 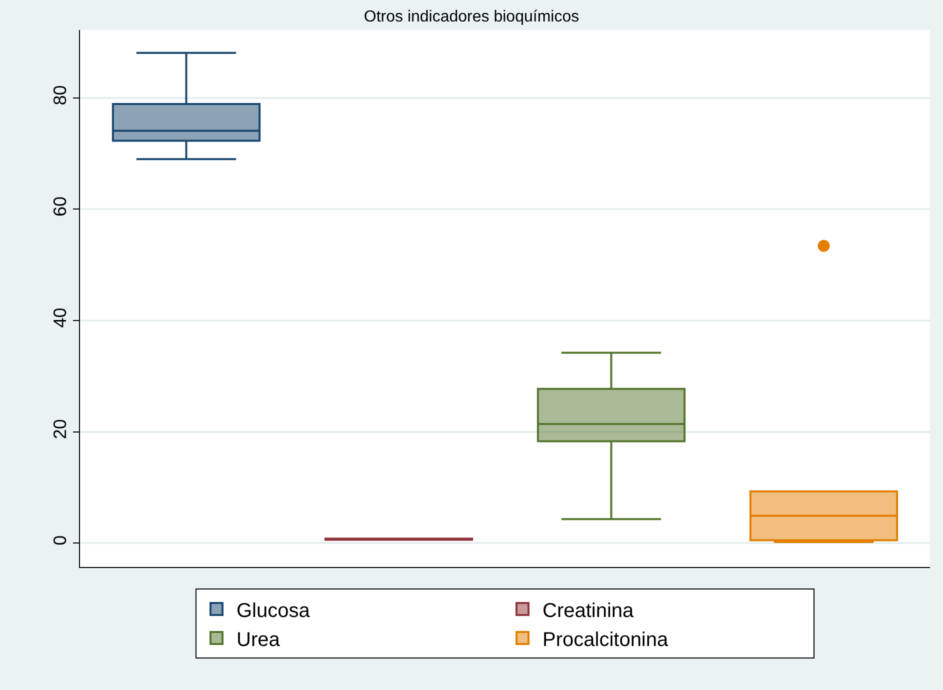 I want to click on legend-label: Procalcitonina, so click(x=605, y=639).